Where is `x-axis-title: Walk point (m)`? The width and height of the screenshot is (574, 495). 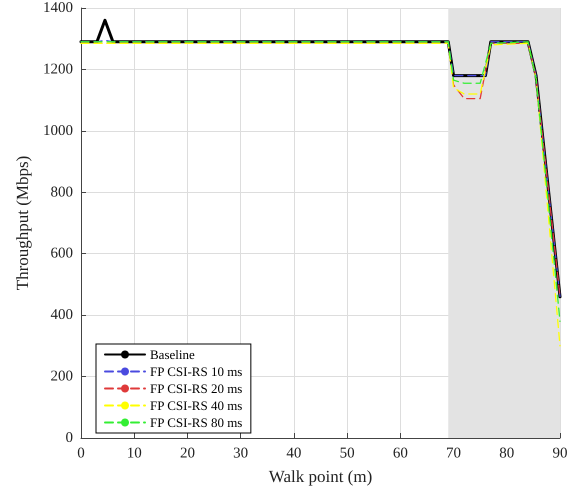 x-axis-title: Walk point (m) is located at coordinates (320, 476).